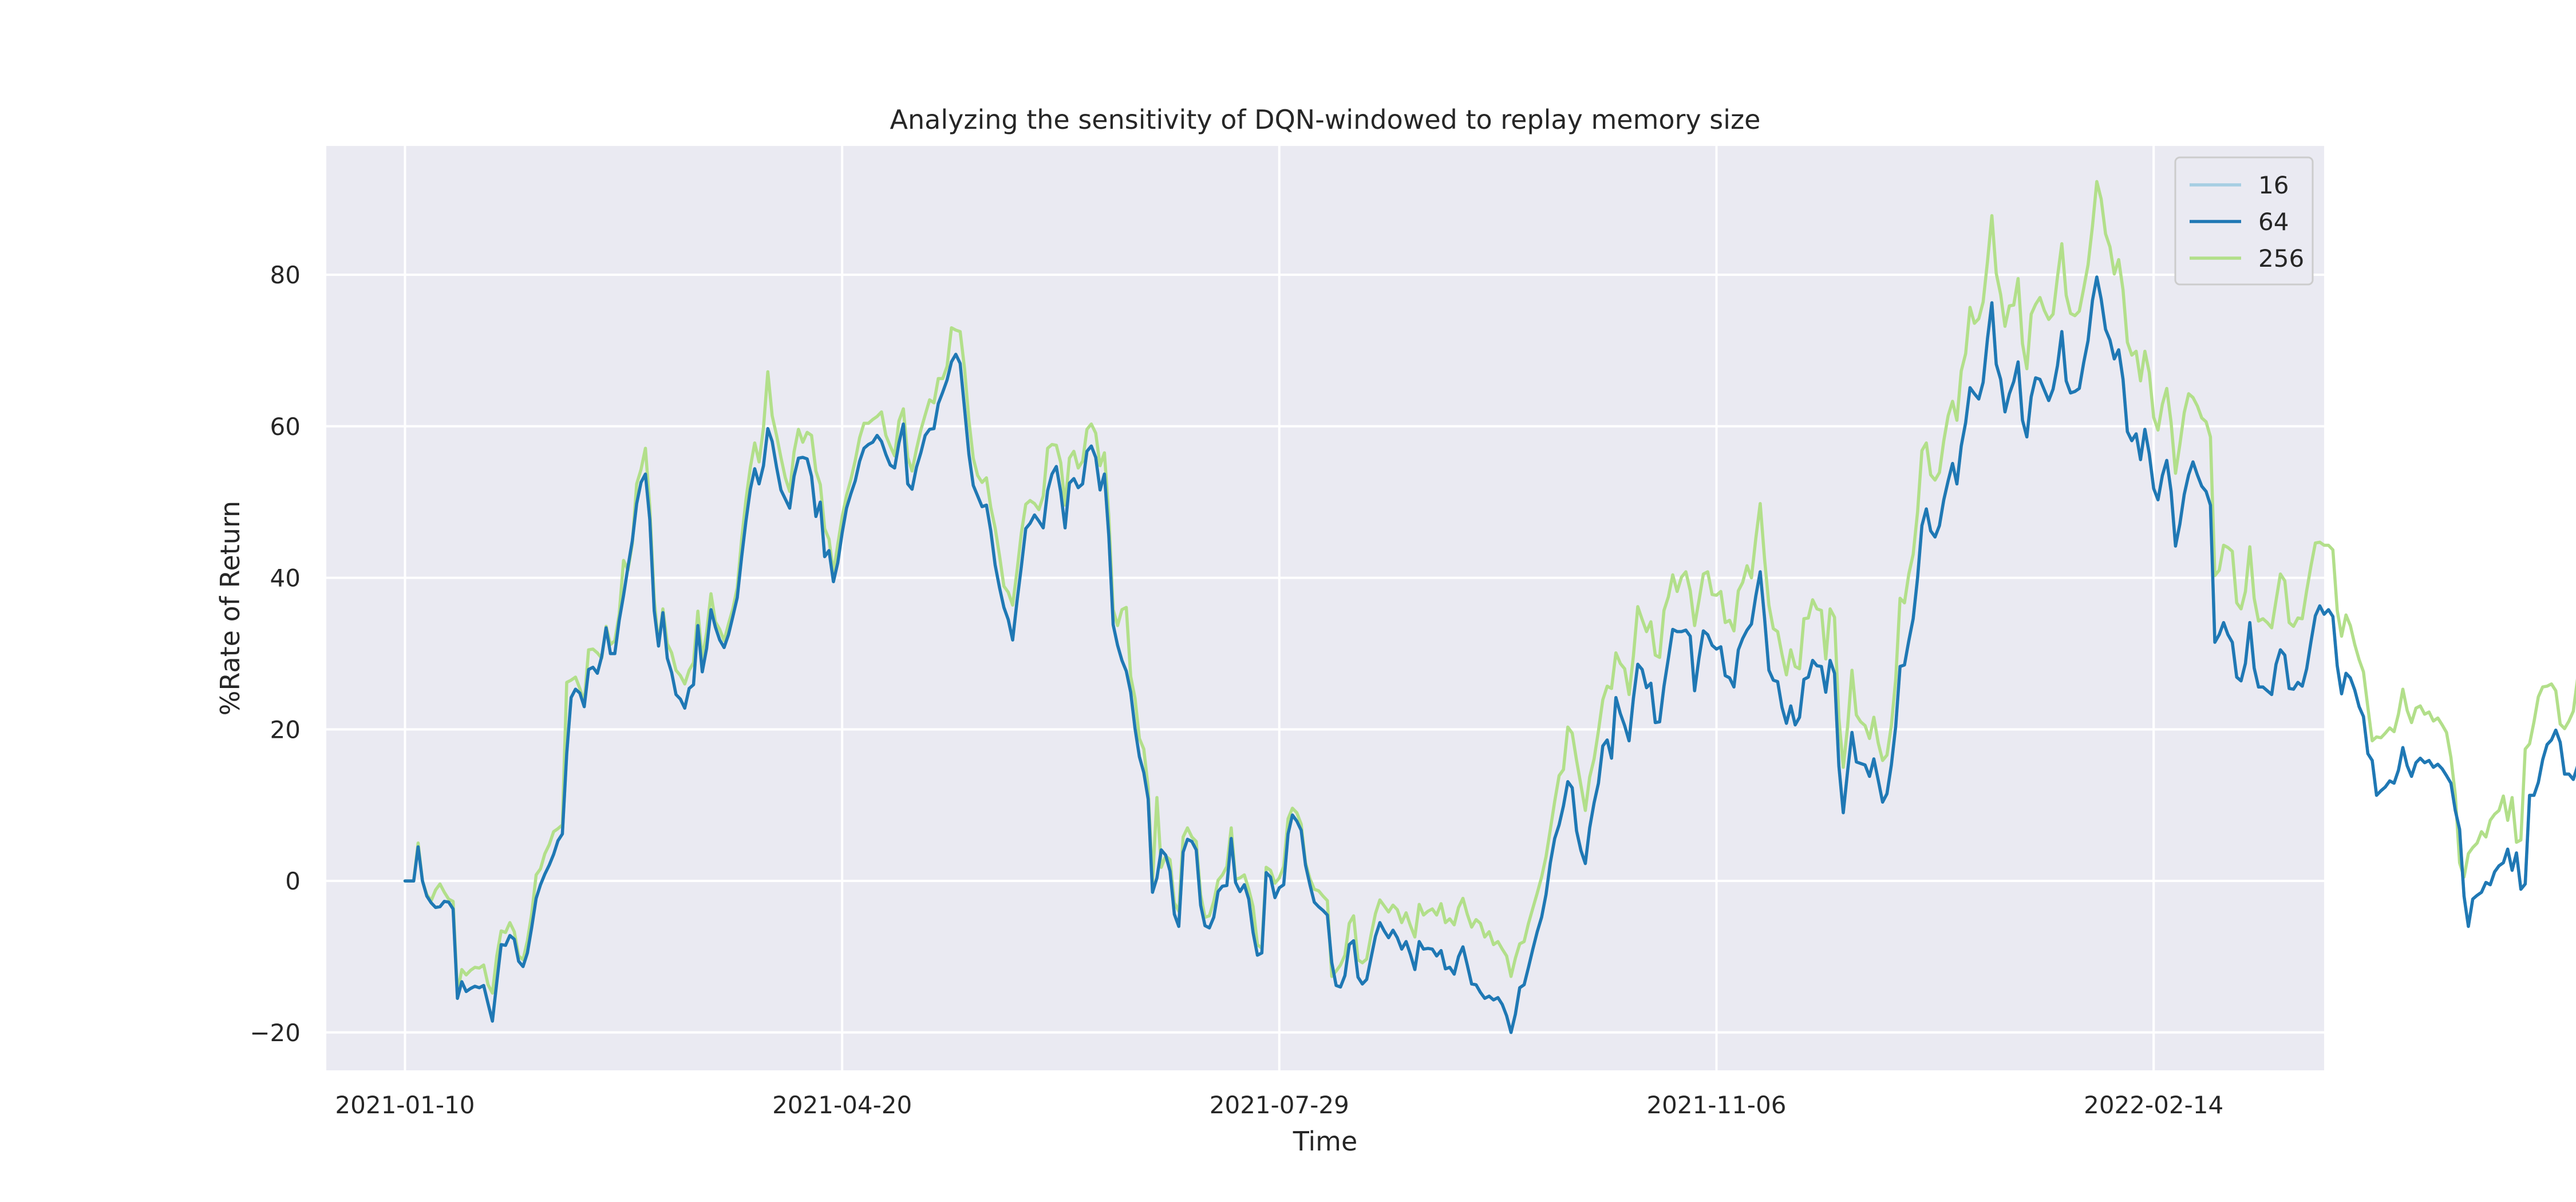  I want to click on y-tick-label: 80, so click(285, 275).